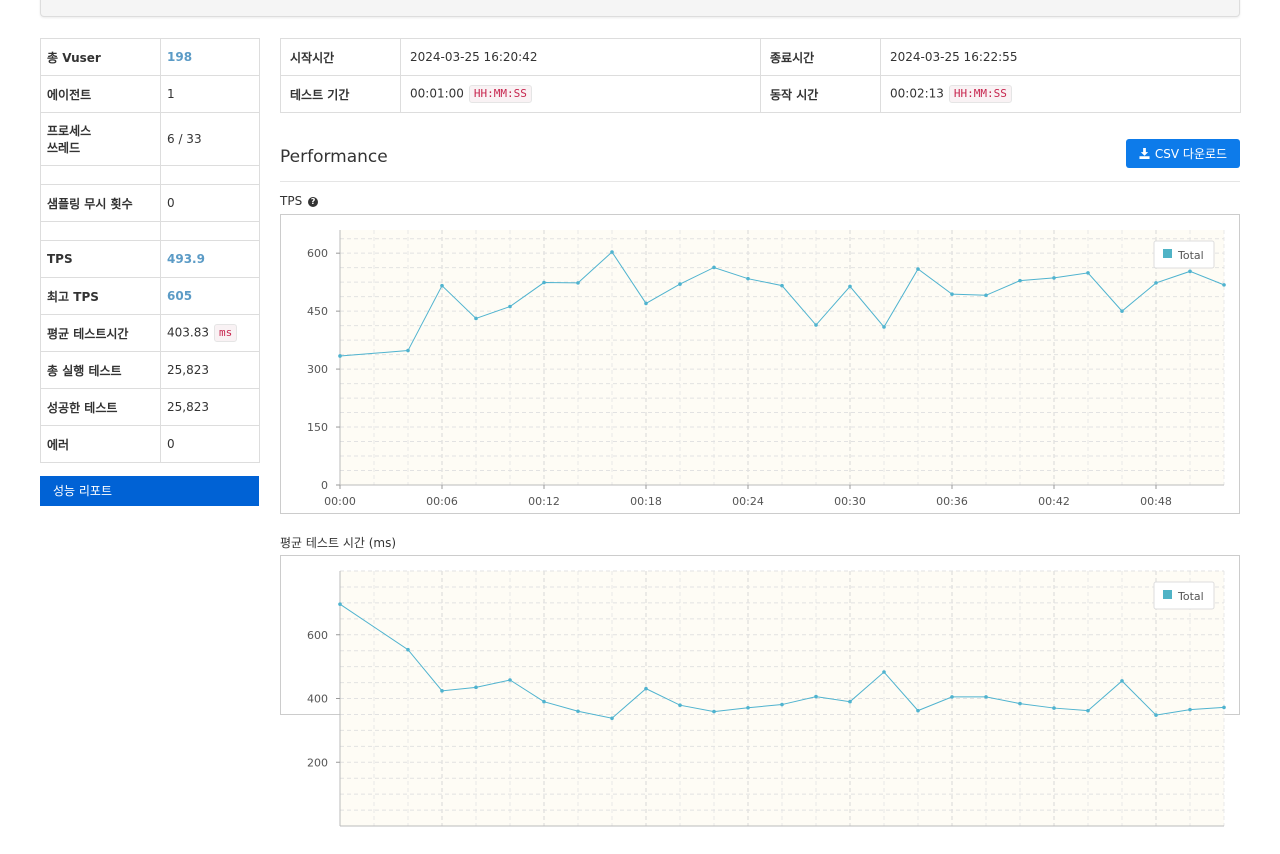 Image resolution: width=1280 pixels, height=854 pixels. I want to click on performance-divider, so click(760, 181).